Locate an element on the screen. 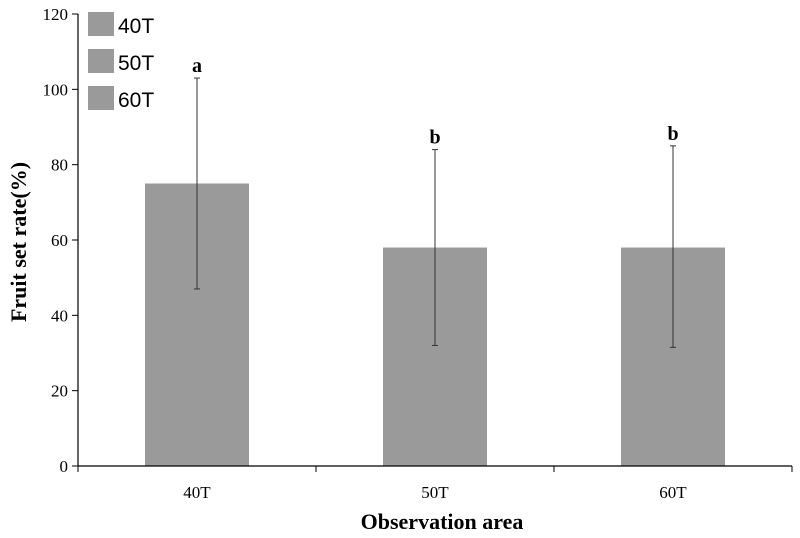  legend: 40T 50T 60T is located at coordinates (121, 62).